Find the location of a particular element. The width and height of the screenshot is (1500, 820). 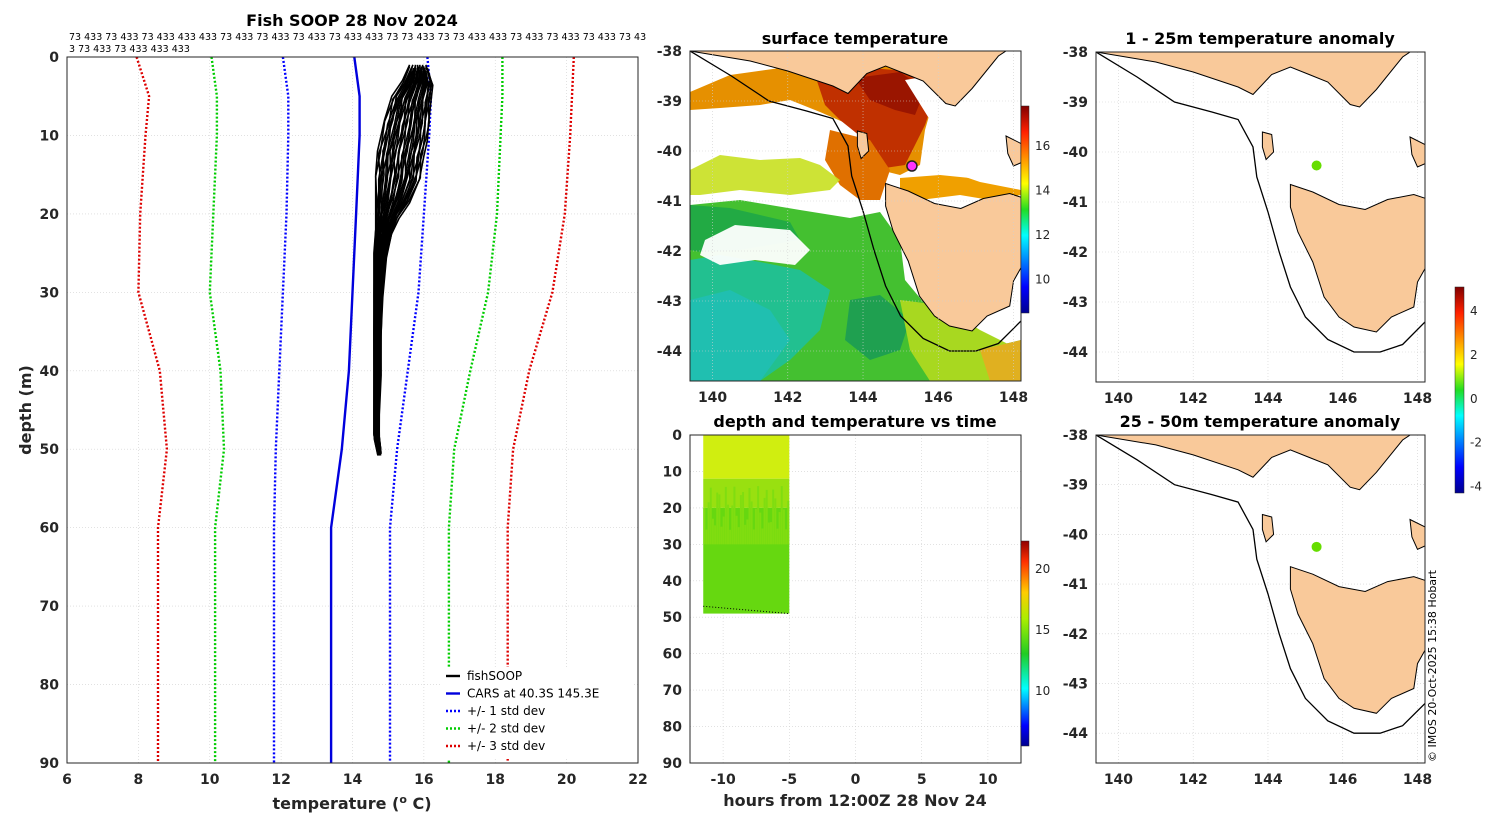

depth-time-ytick-label: 70 is located at coordinates (673, 691).